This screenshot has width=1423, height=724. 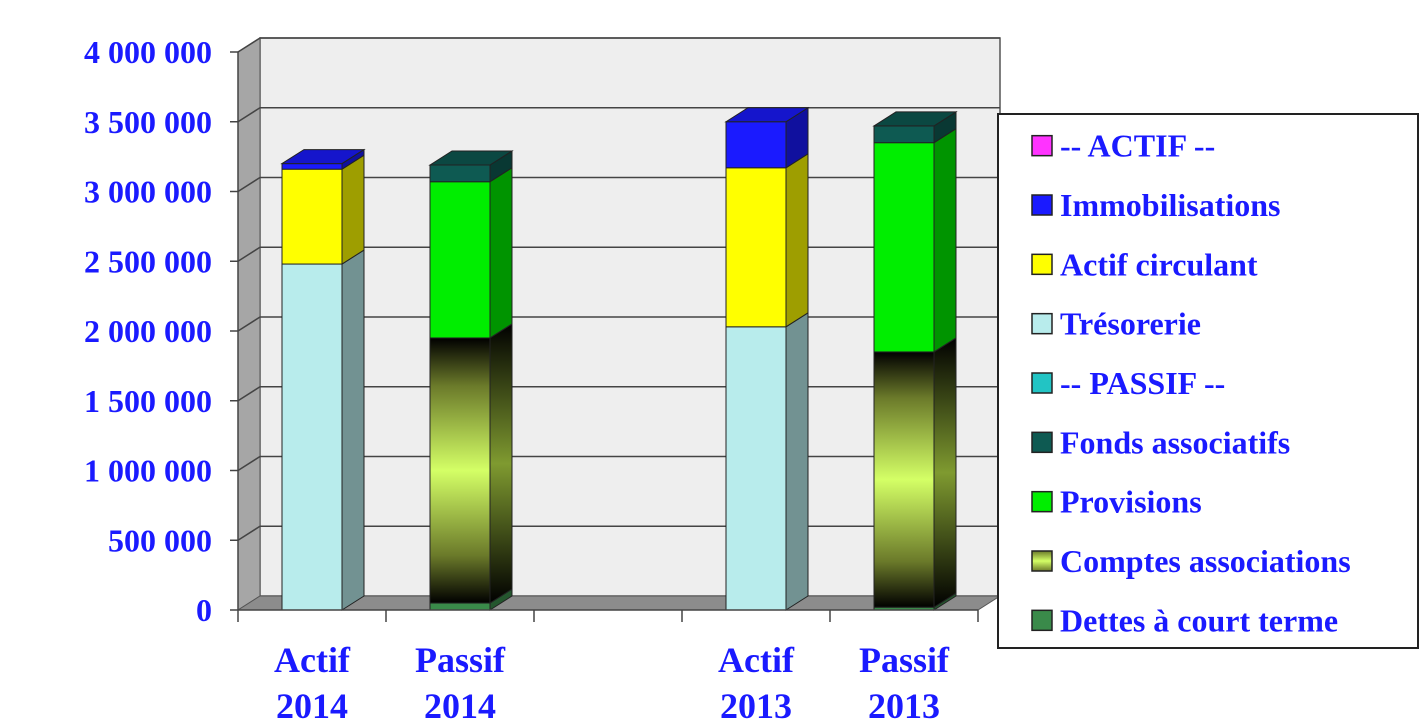 I want to click on y-tick-label: 4 000 000, so click(x=148, y=52).